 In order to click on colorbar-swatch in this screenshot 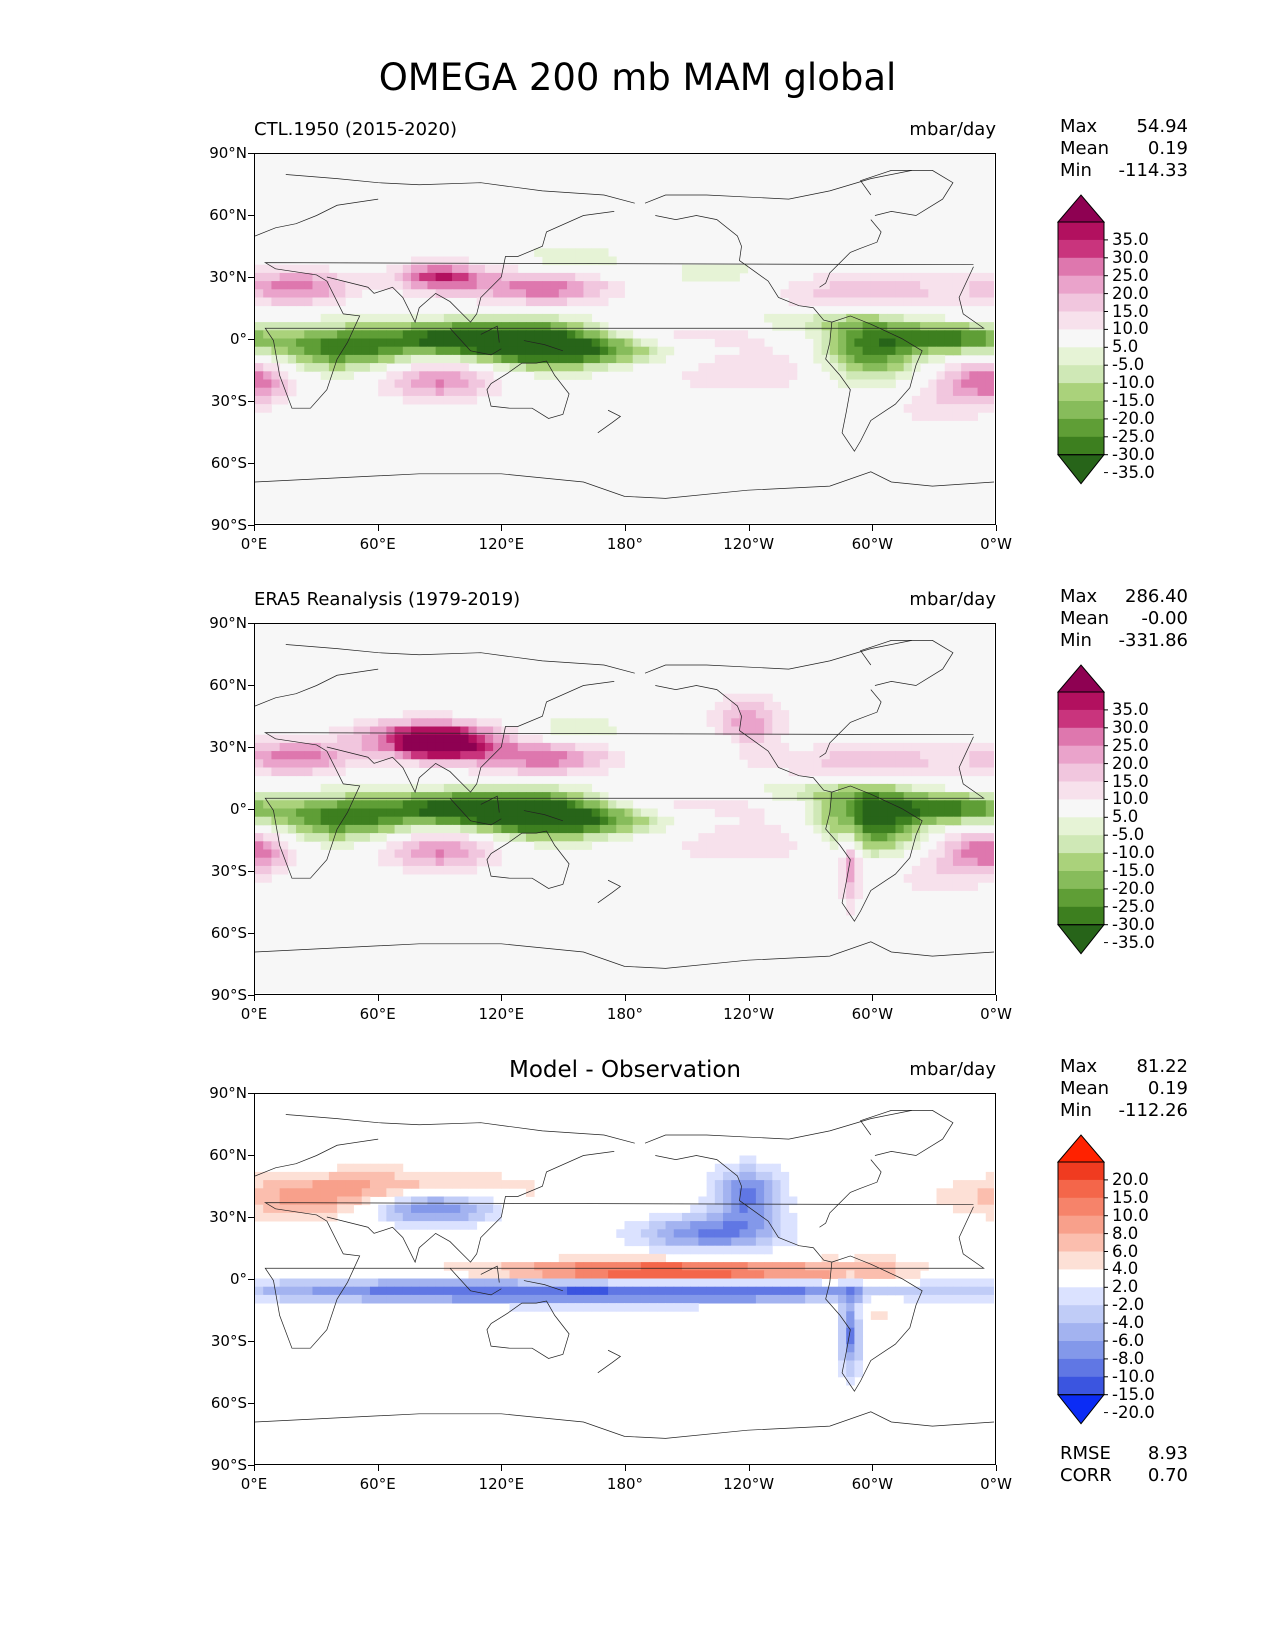, I will do `click(1081, 719)`.